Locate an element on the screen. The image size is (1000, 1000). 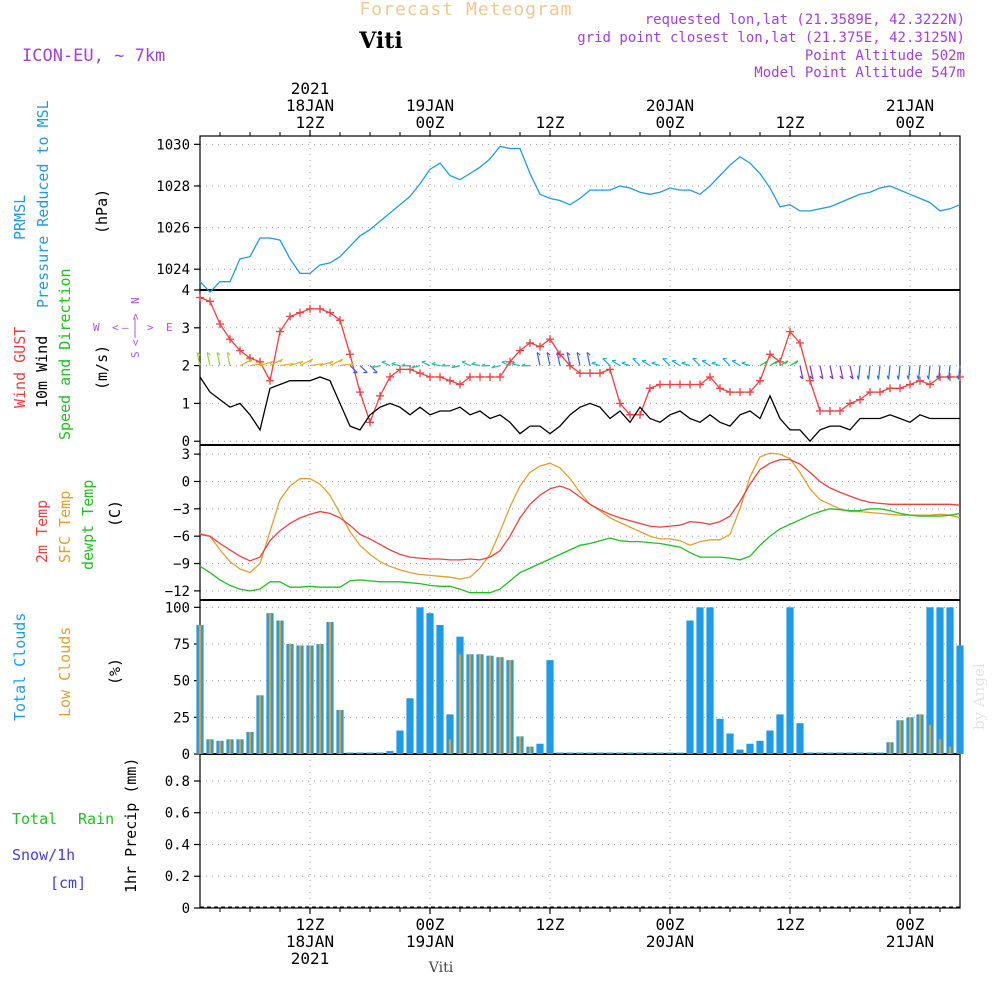
prmsl-label: PRMSL is located at coordinates (20, 217).